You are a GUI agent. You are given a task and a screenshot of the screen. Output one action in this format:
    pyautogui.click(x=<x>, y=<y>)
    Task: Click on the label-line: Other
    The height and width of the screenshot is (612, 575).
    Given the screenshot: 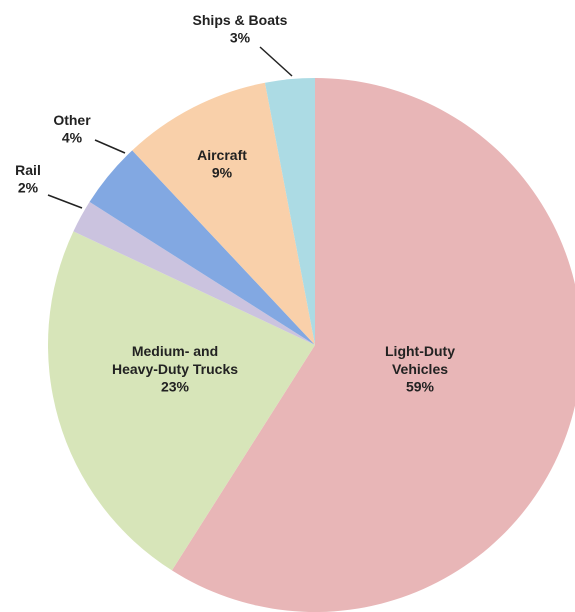 What is the action you would take?
    pyautogui.click(x=72, y=120)
    